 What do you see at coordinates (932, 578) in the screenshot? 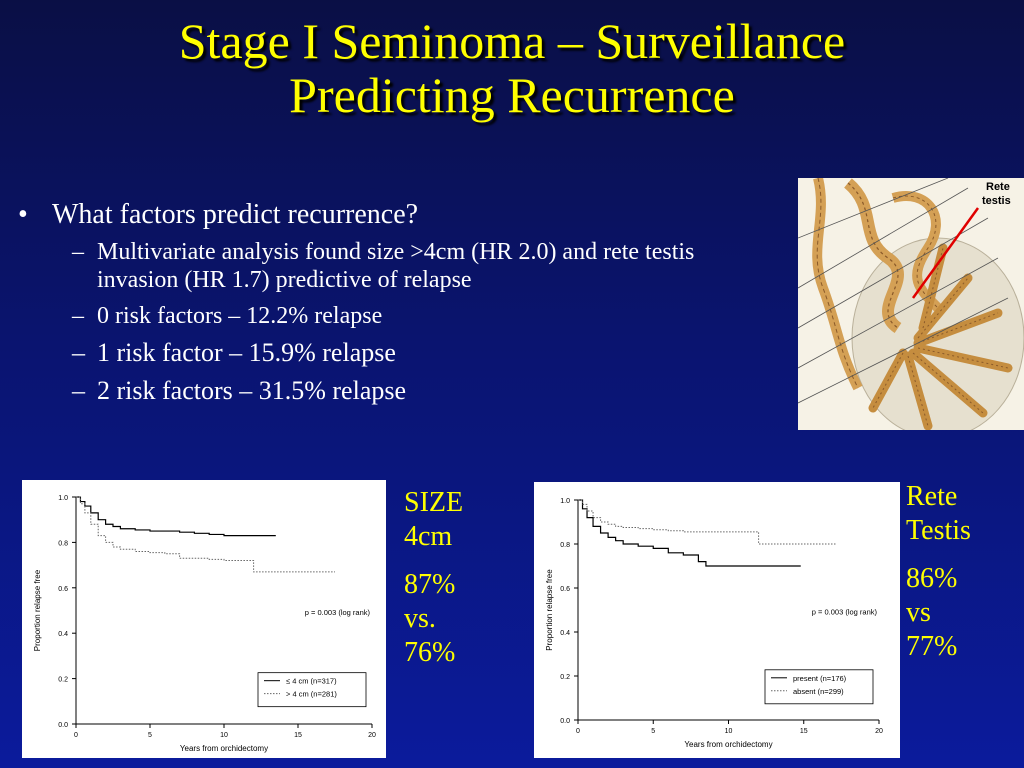
I see `rete-pct-absent: 86%` at bounding box center [932, 578].